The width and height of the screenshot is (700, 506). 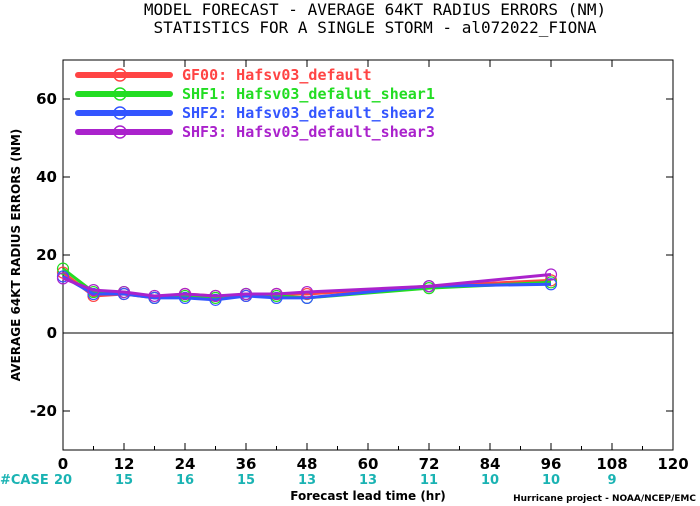 What do you see at coordinates (63, 464) in the screenshot?
I see `x-tick-label: 0` at bounding box center [63, 464].